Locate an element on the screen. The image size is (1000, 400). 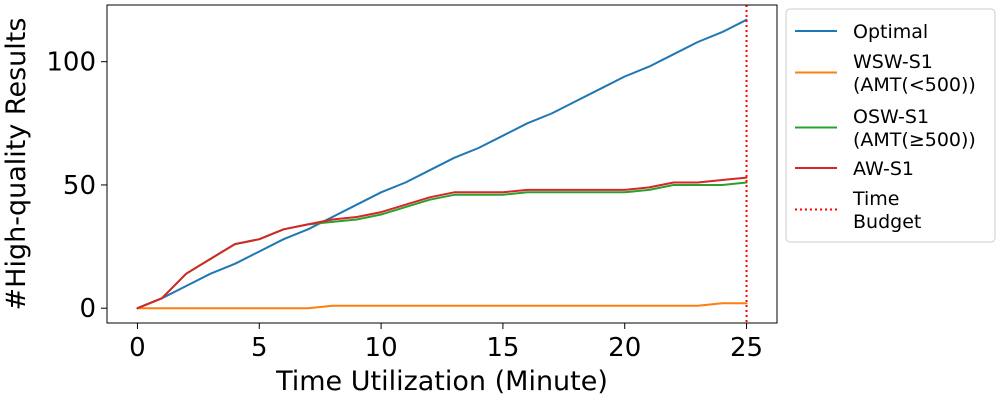
legend-label-series-2: OSW-S1 (AMT(≥500)) is located at coordinates (914, 128).